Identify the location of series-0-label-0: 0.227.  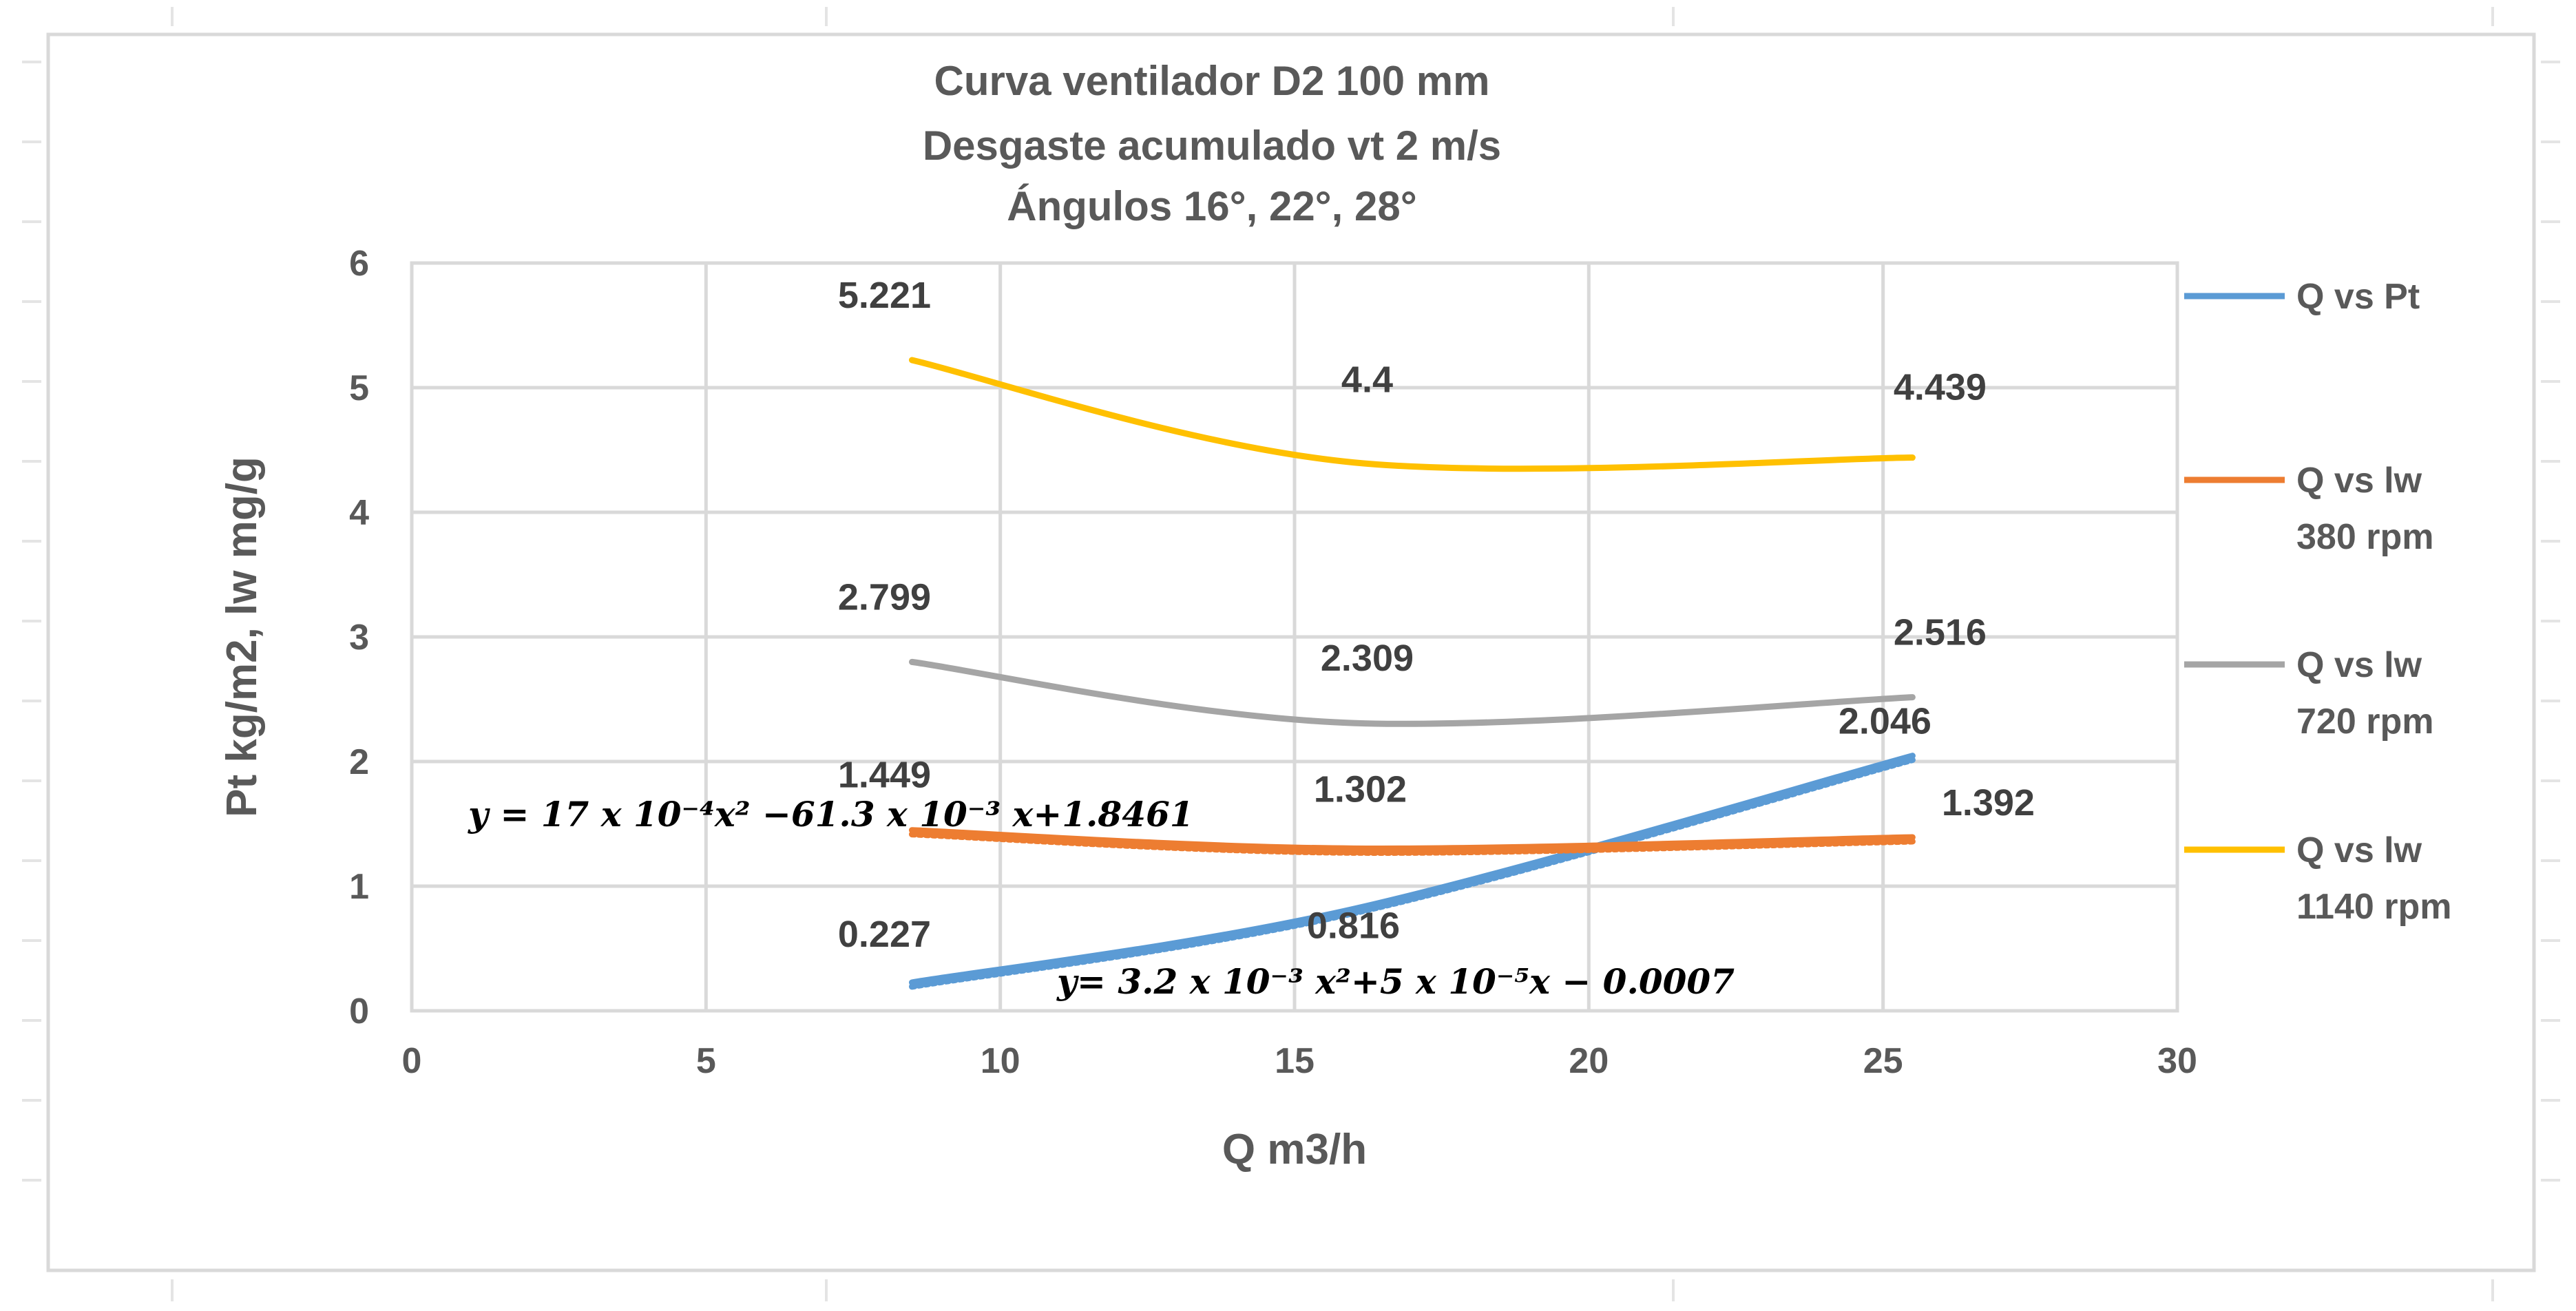
(884, 934).